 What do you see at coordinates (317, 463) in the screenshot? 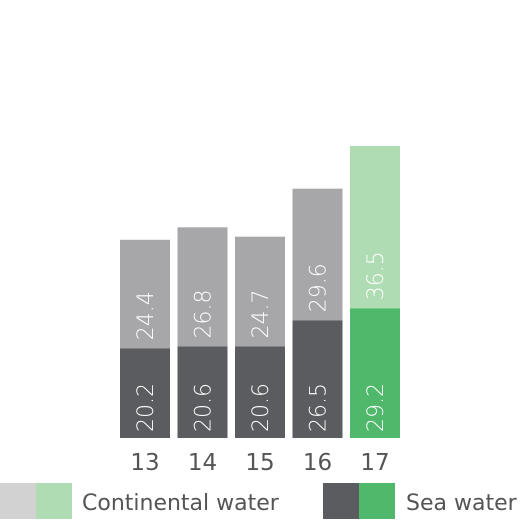
I see `x-tick-label-16: 16` at bounding box center [317, 463].